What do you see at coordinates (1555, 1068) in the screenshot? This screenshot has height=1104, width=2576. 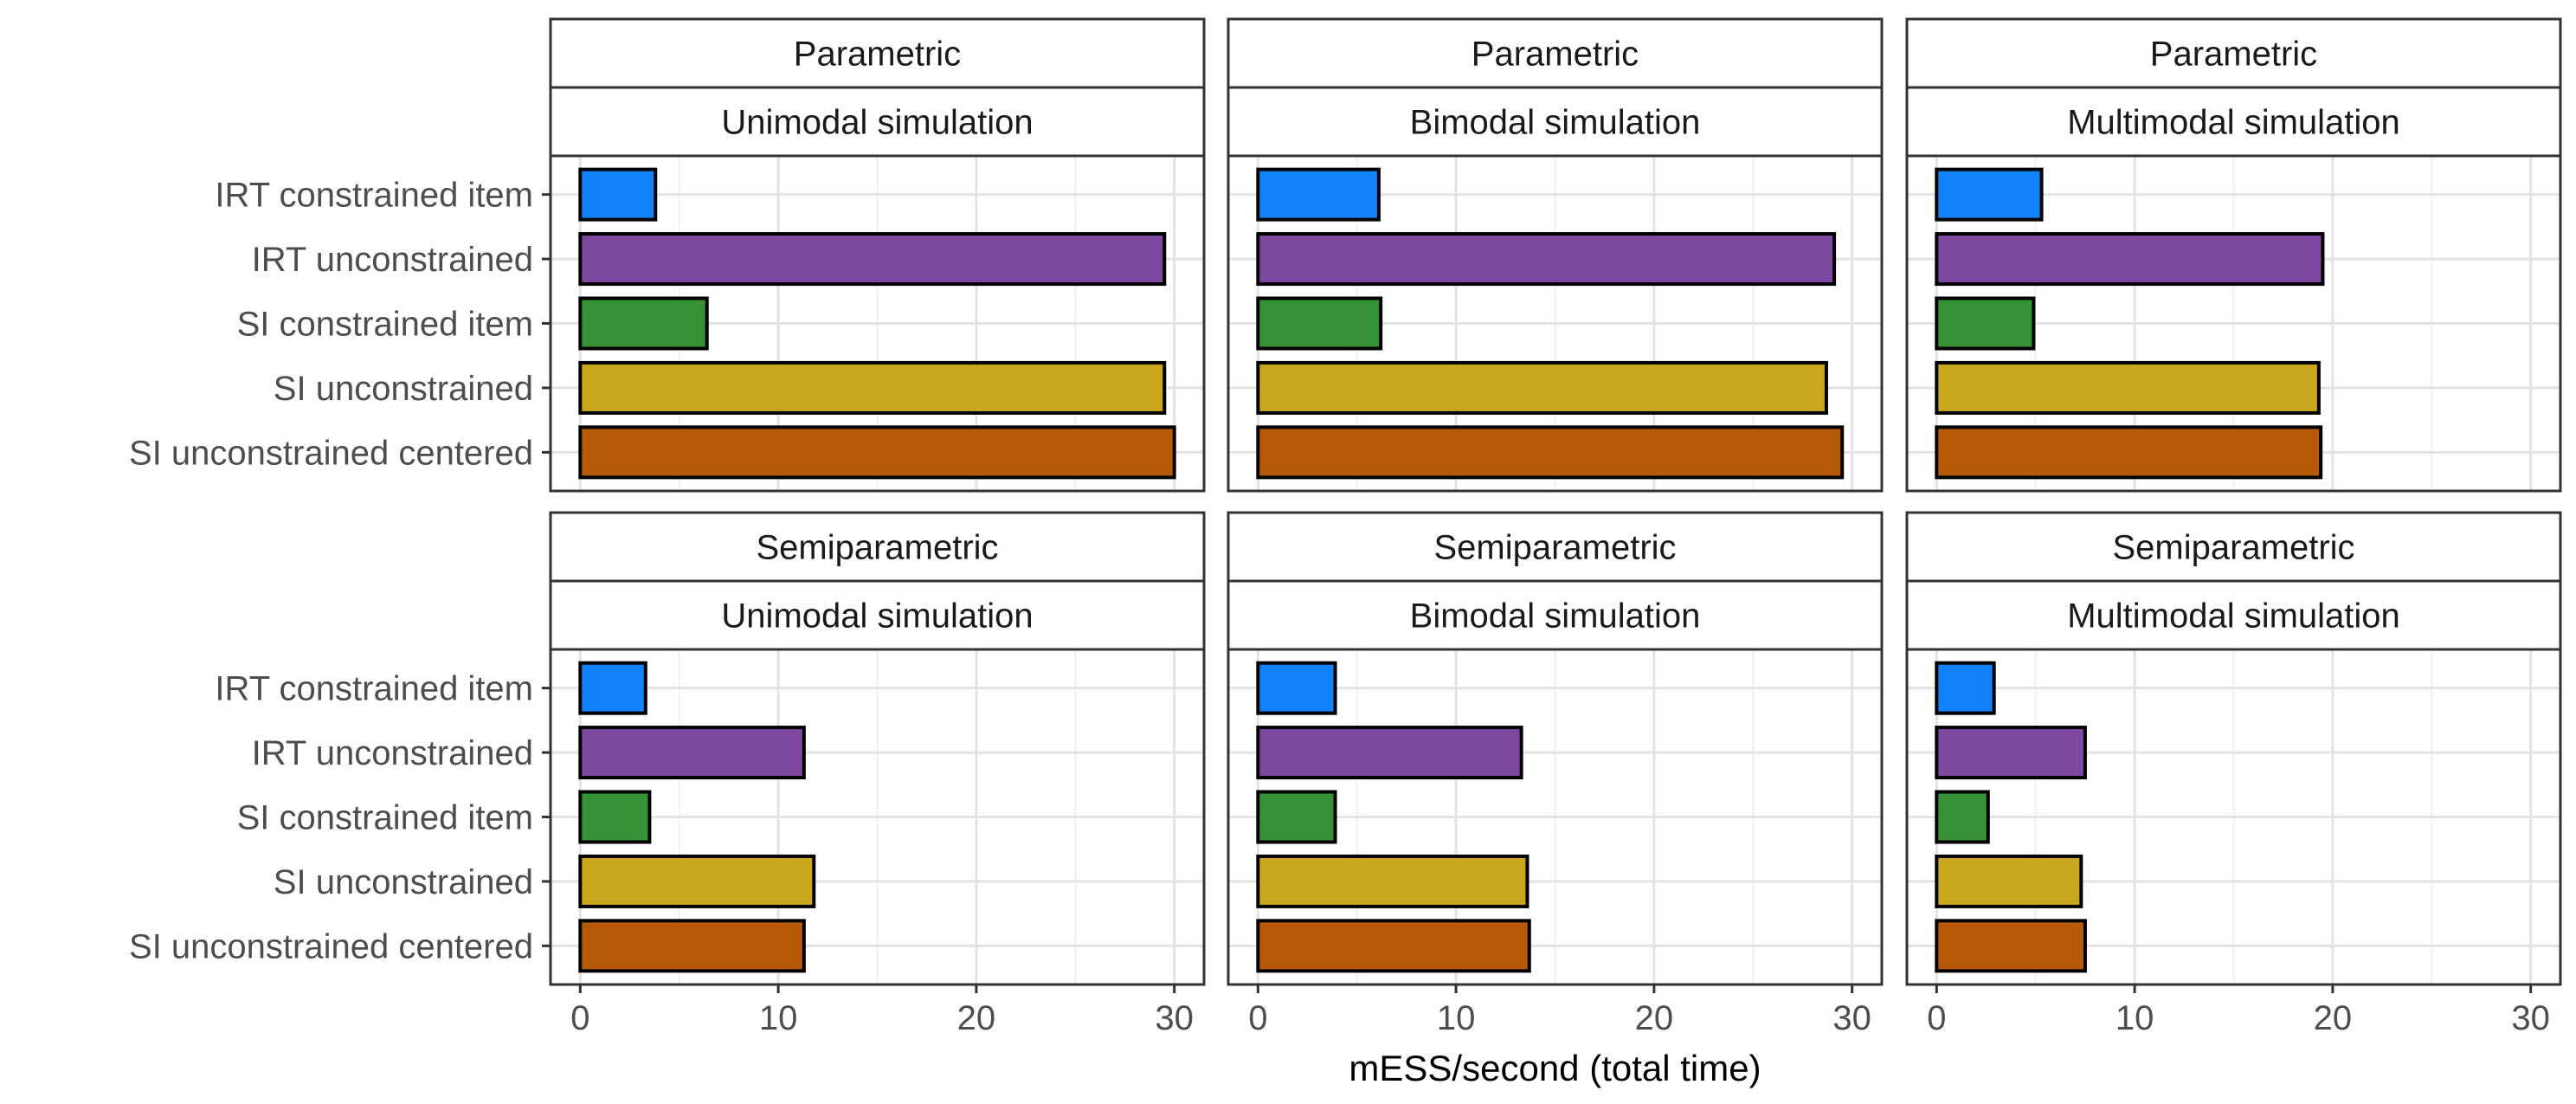 I see `x-axis-title: mESS/second (total time)` at bounding box center [1555, 1068].